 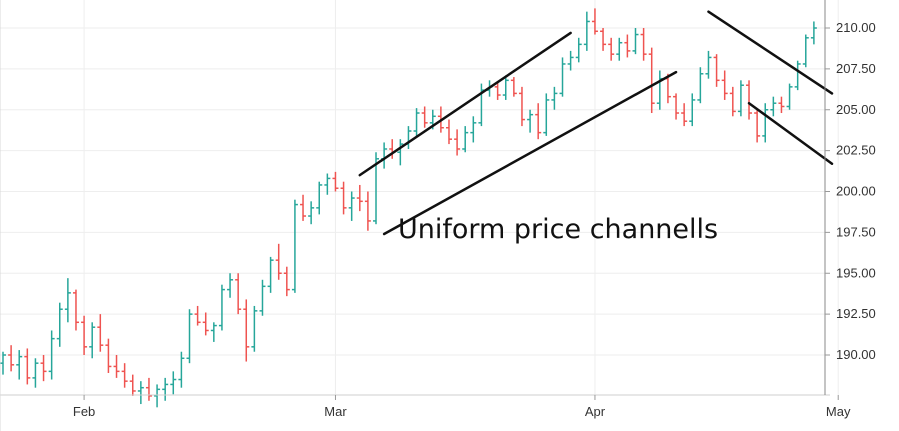 What do you see at coordinates (856, 150) in the screenshot?
I see `y-tick-label: 202.50` at bounding box center [856, 150].